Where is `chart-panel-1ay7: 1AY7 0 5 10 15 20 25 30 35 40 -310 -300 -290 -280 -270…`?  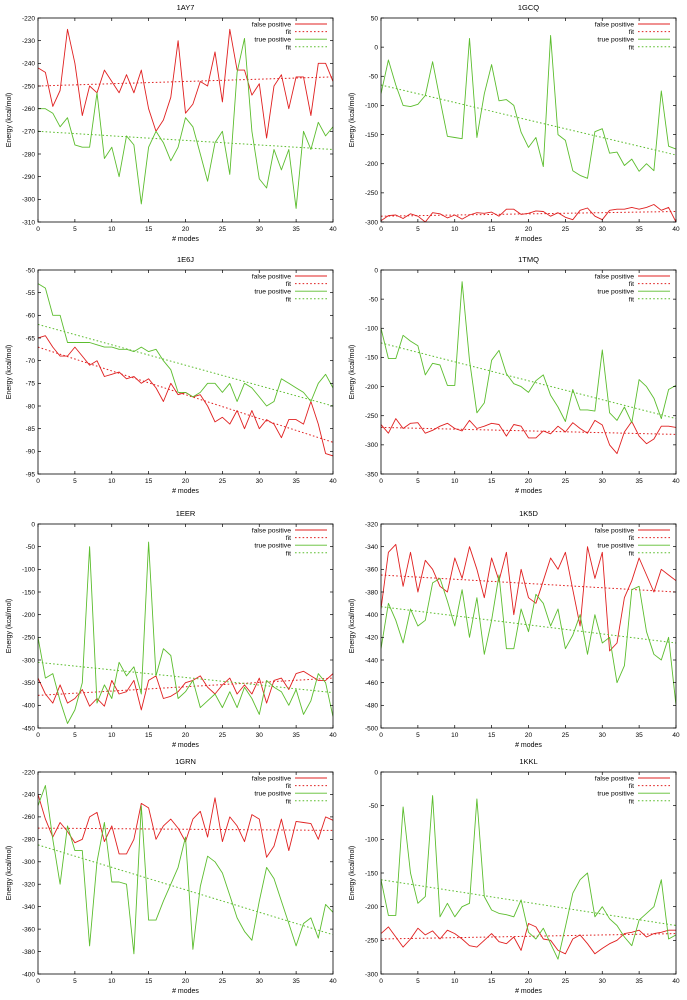
chart-panel-1ay7: 1AY7 0 5 10 15 20 25 30 35 40 -310 -300 -290 -280 -270… is located at coordinates (171, 123).